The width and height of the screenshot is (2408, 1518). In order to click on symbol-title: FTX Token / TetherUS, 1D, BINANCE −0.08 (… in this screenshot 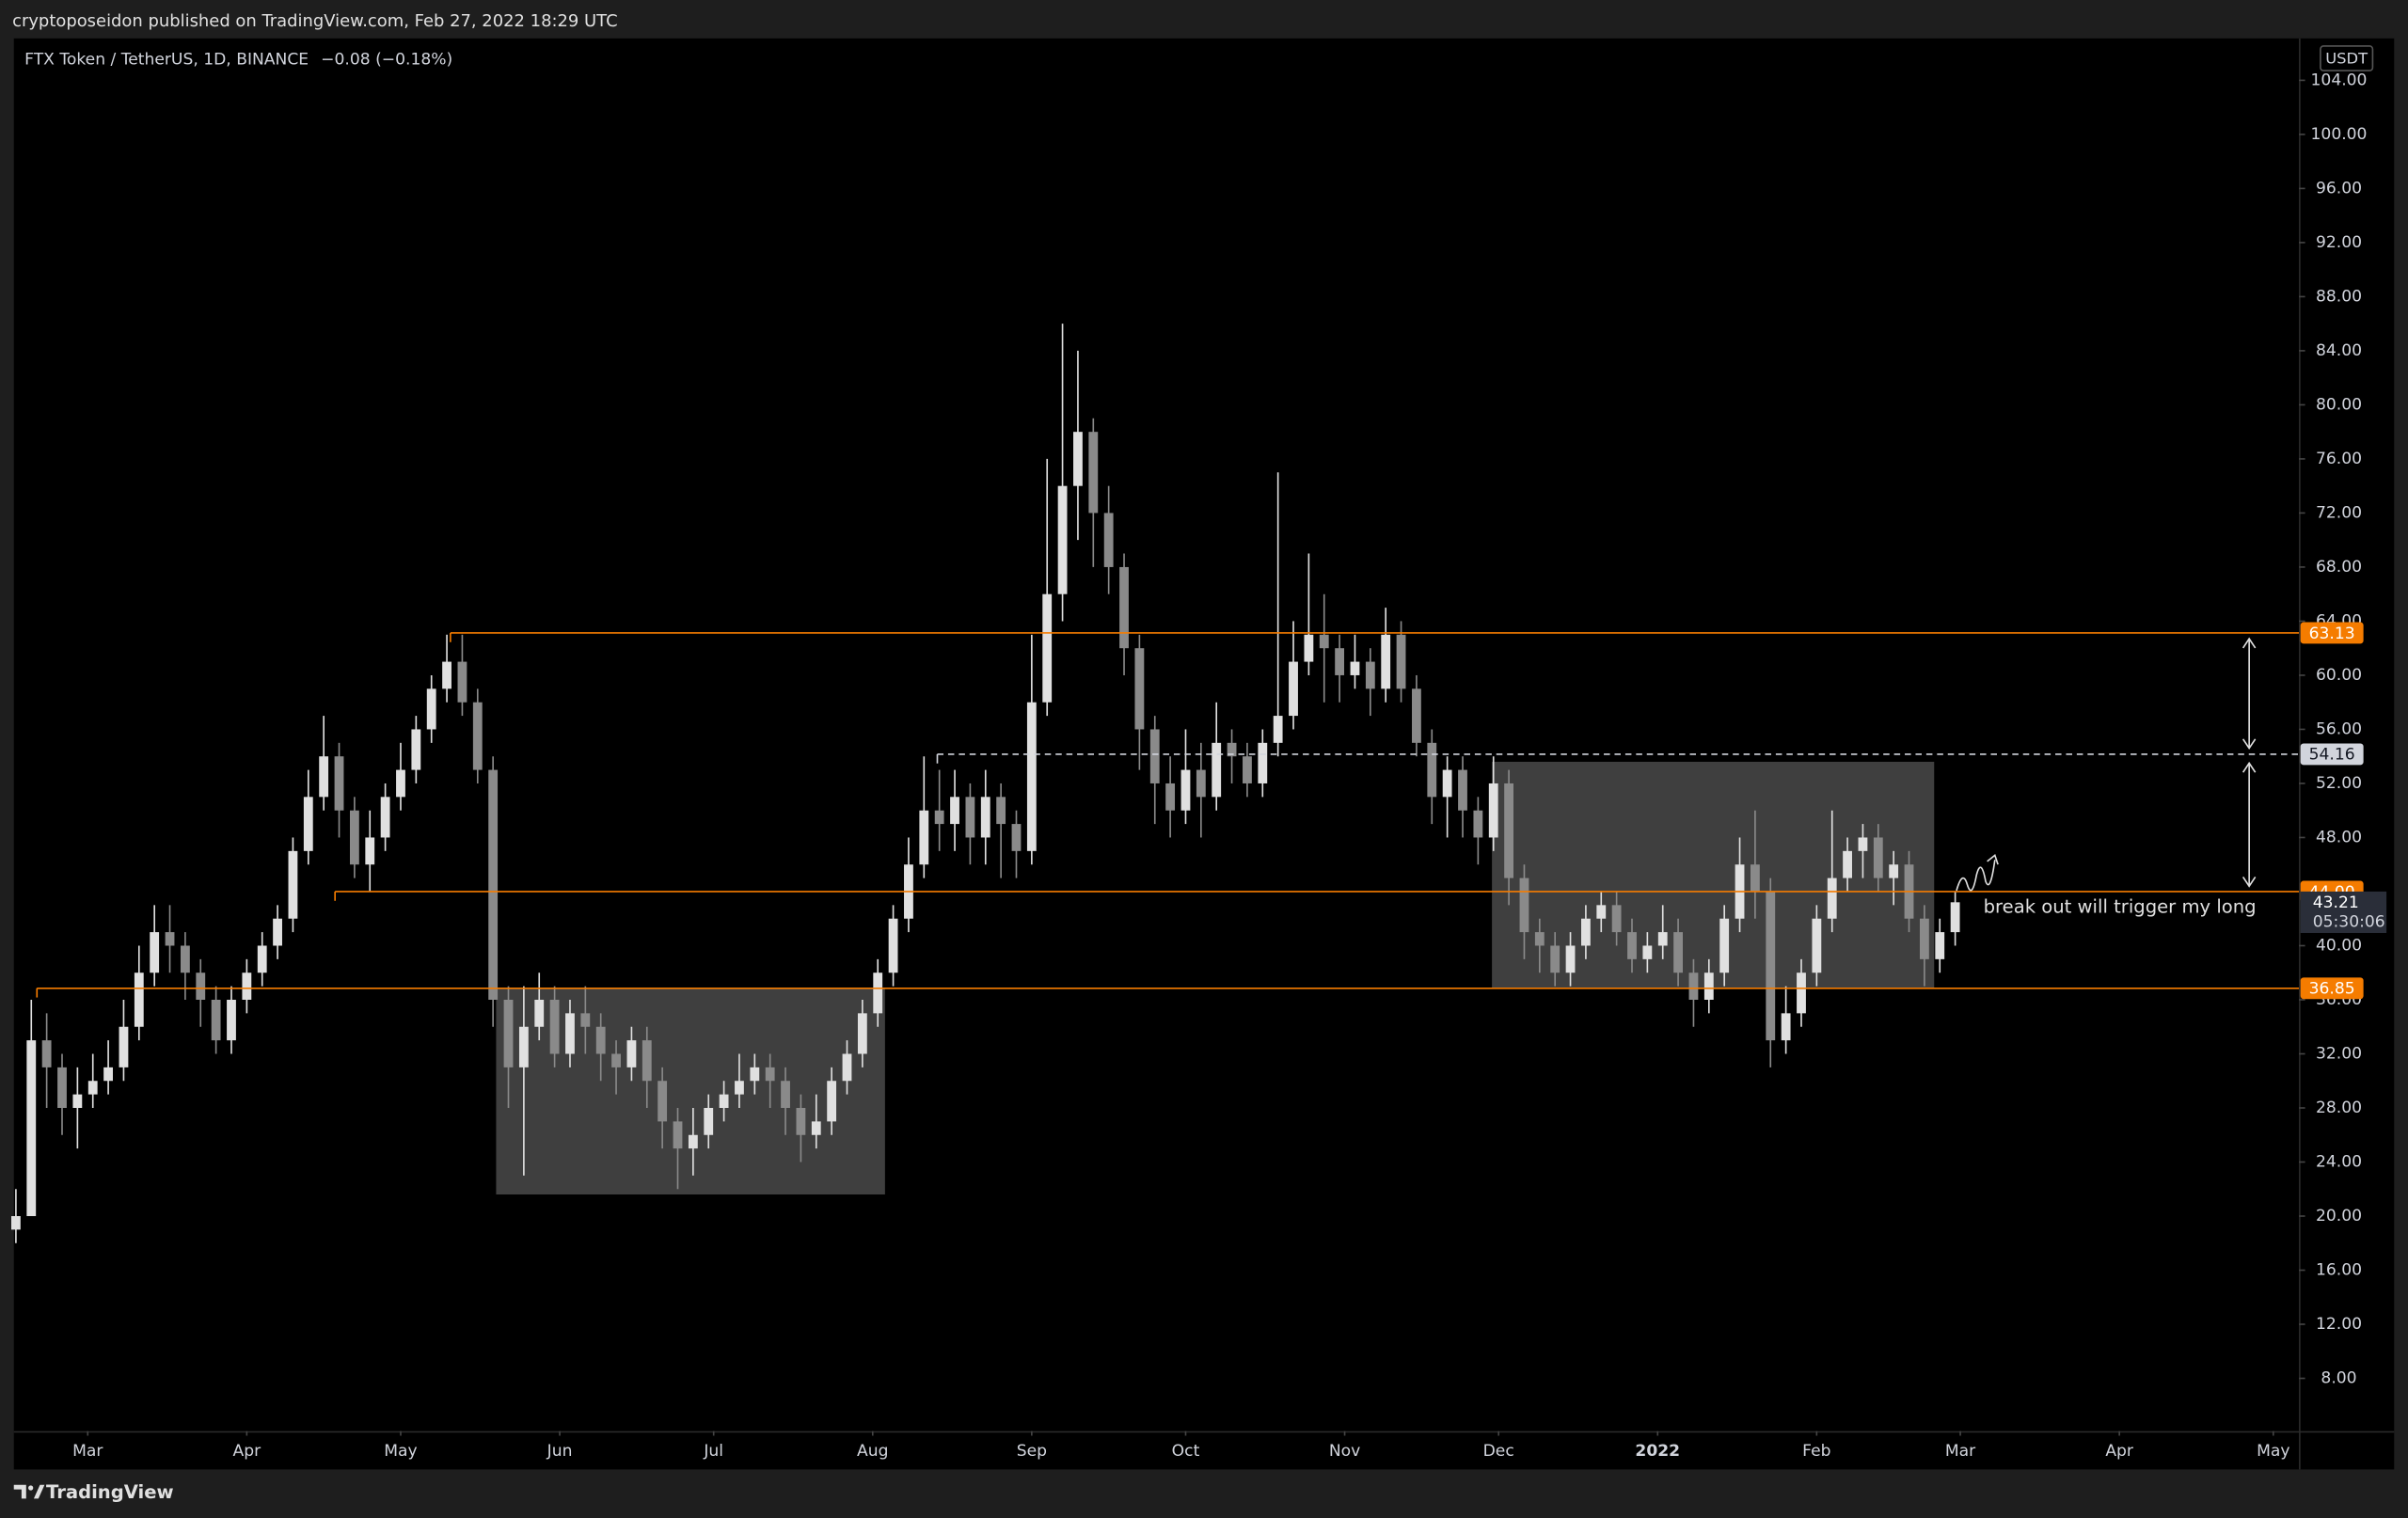, I will do `click(238, 61)`.